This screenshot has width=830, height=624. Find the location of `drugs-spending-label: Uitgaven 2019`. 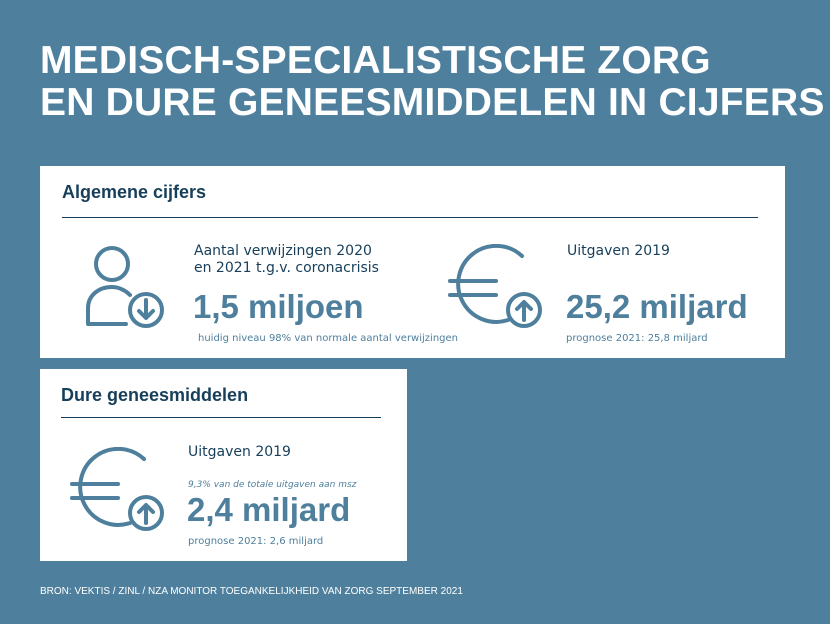

drugs-spending-label: Uitgaven 2019 is located at coordinates (239, 452).